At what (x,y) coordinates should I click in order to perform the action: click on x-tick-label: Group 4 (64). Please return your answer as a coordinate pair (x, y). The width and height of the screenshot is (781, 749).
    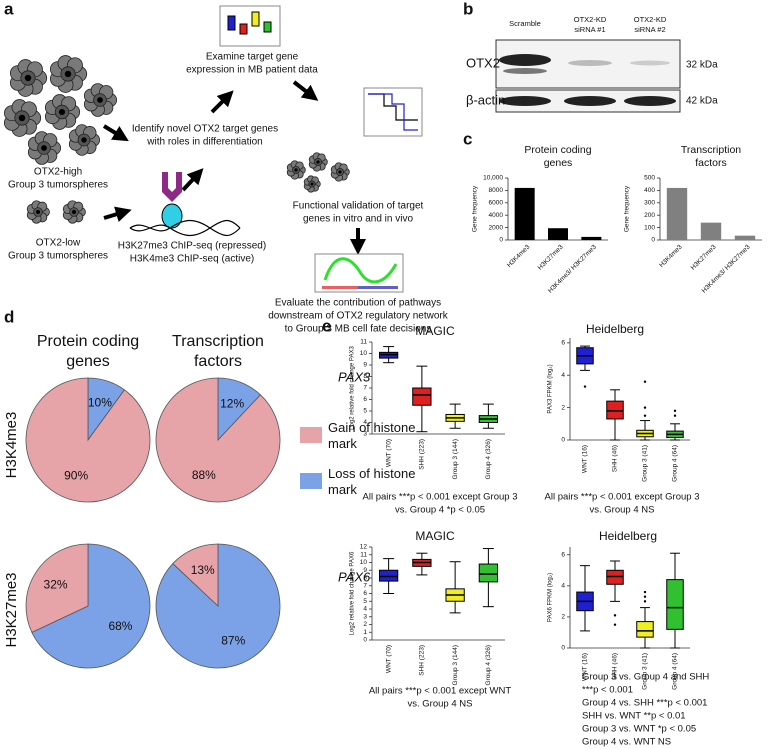
    Looking at the image, I should click on (675, 463).